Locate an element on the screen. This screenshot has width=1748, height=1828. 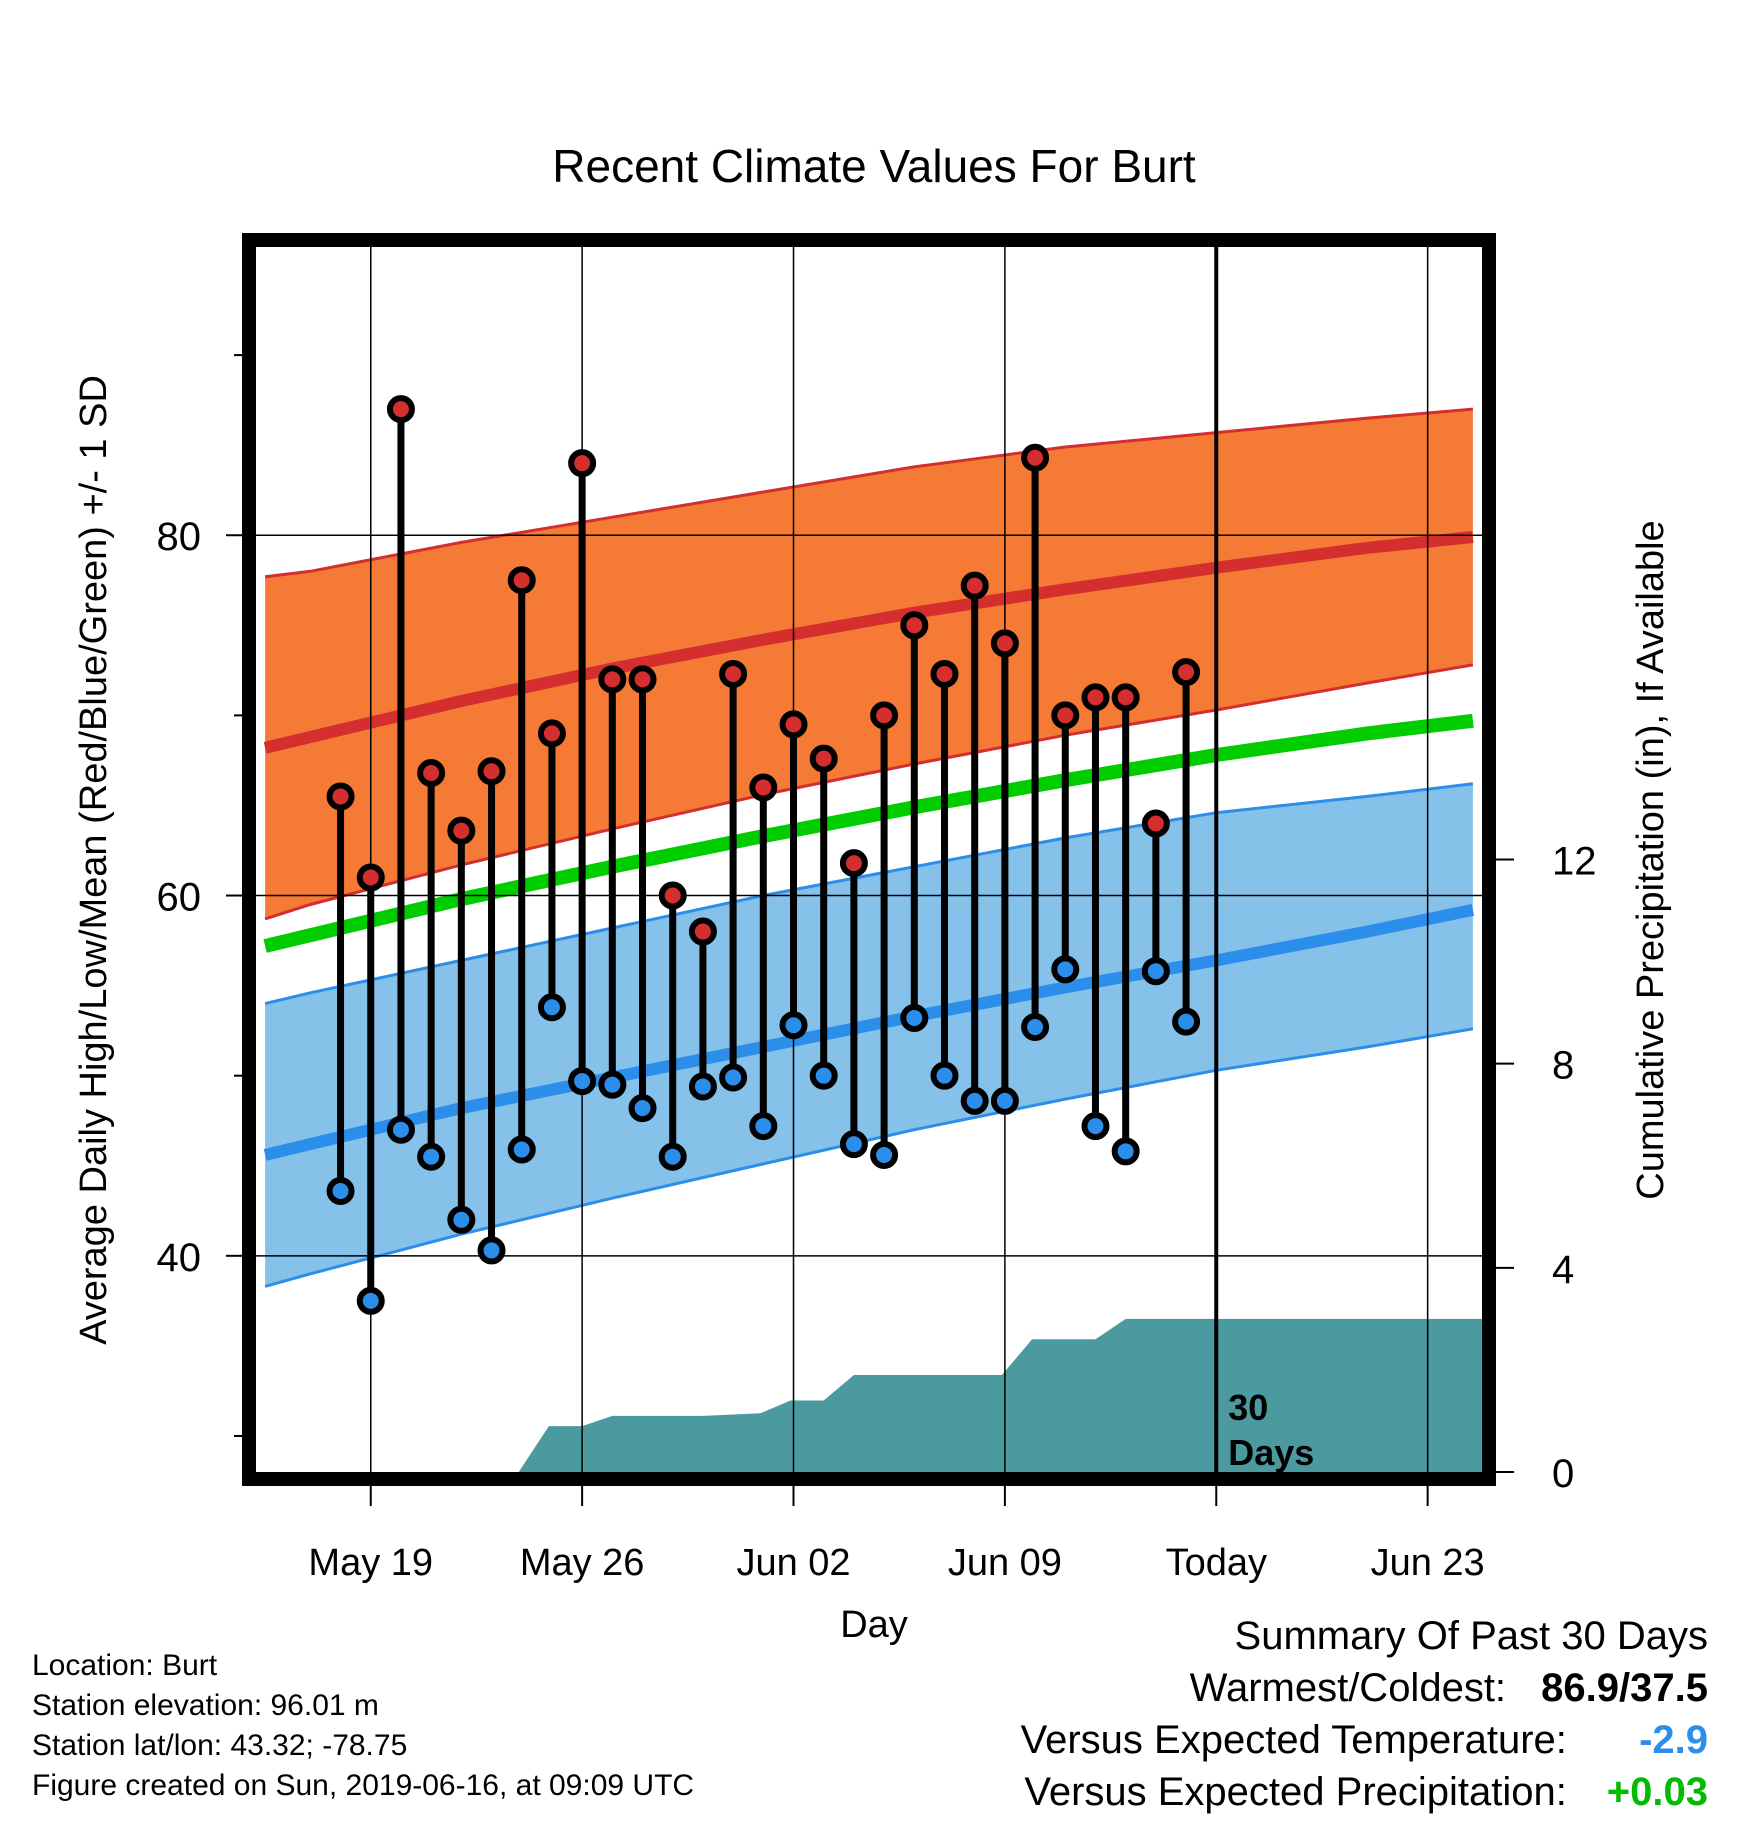
low-lower-edge is located at coordinates (869, 1157).